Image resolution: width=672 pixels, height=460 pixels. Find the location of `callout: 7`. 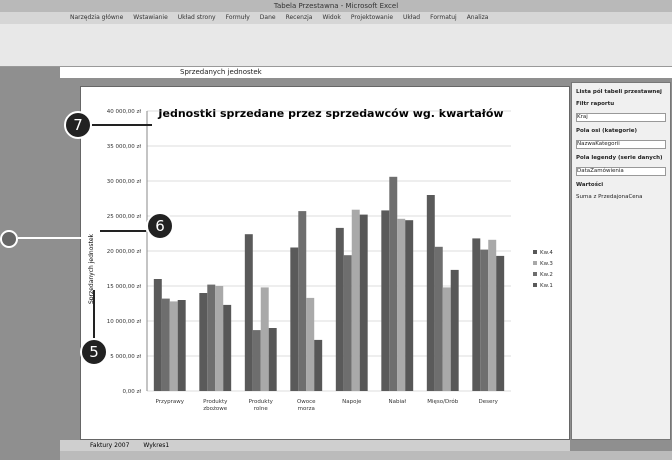

callout: 7 is located at coordinates (78, 125).